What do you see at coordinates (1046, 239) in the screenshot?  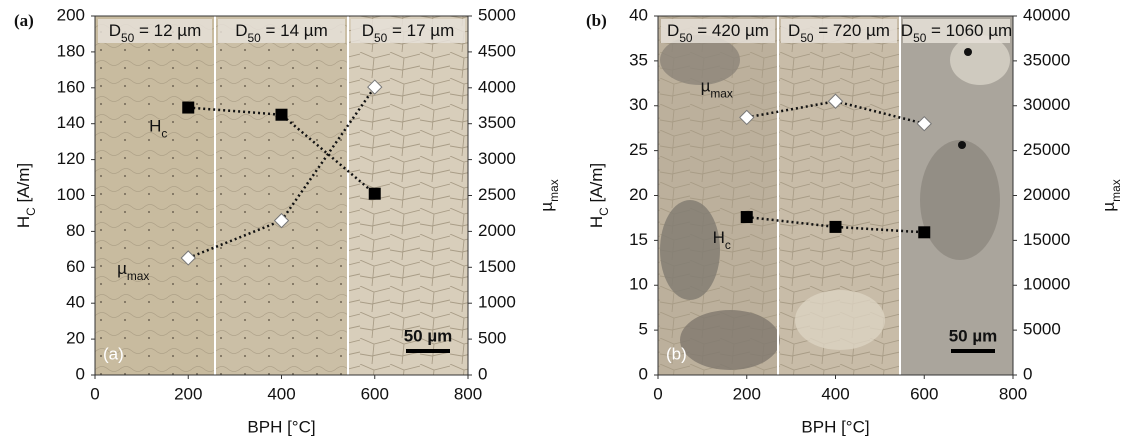 I see `y2-tick-label: 15000` at bounding box center [1046, 239].